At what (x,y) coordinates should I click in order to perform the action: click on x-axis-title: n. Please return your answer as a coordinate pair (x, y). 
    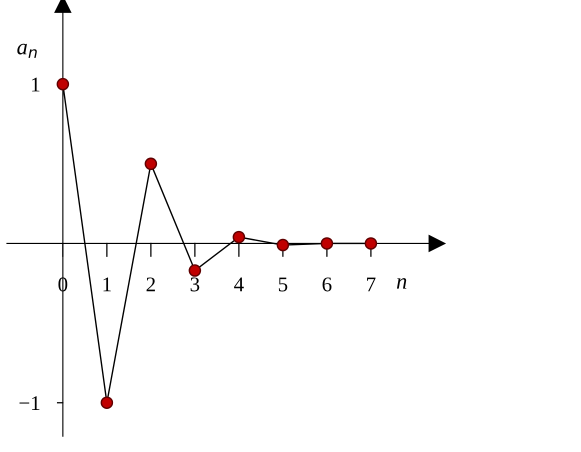
    Looking at the image, I should click on (401, 283).